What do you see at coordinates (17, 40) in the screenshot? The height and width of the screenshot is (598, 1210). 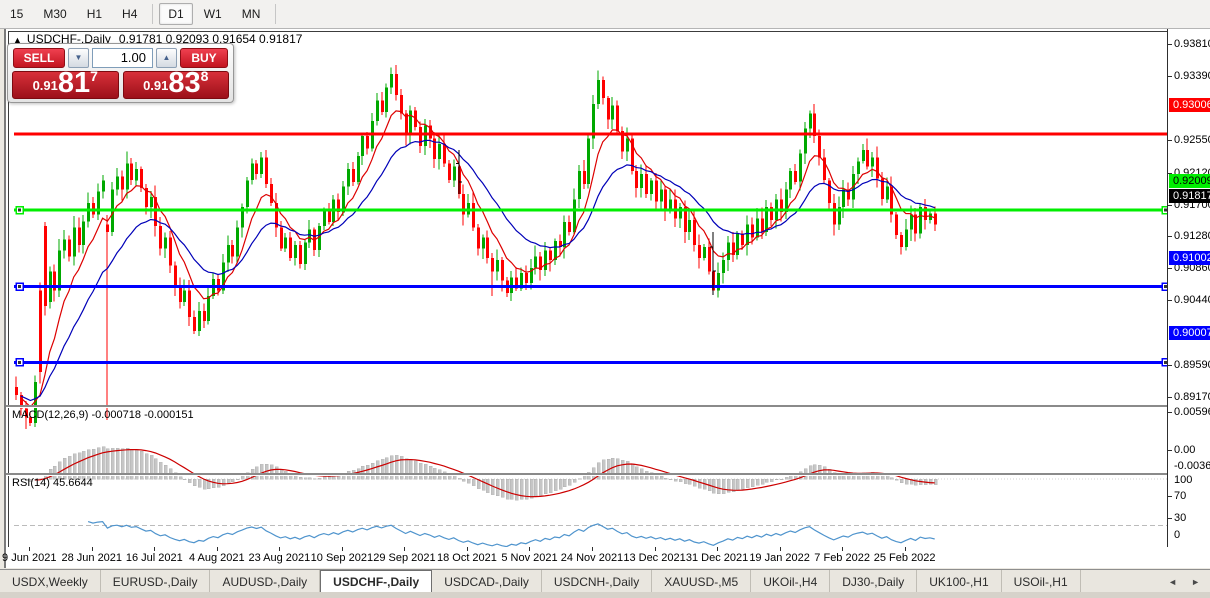 I see `collapse-arrow-icon: ▲` at bounding box center [17, 40].